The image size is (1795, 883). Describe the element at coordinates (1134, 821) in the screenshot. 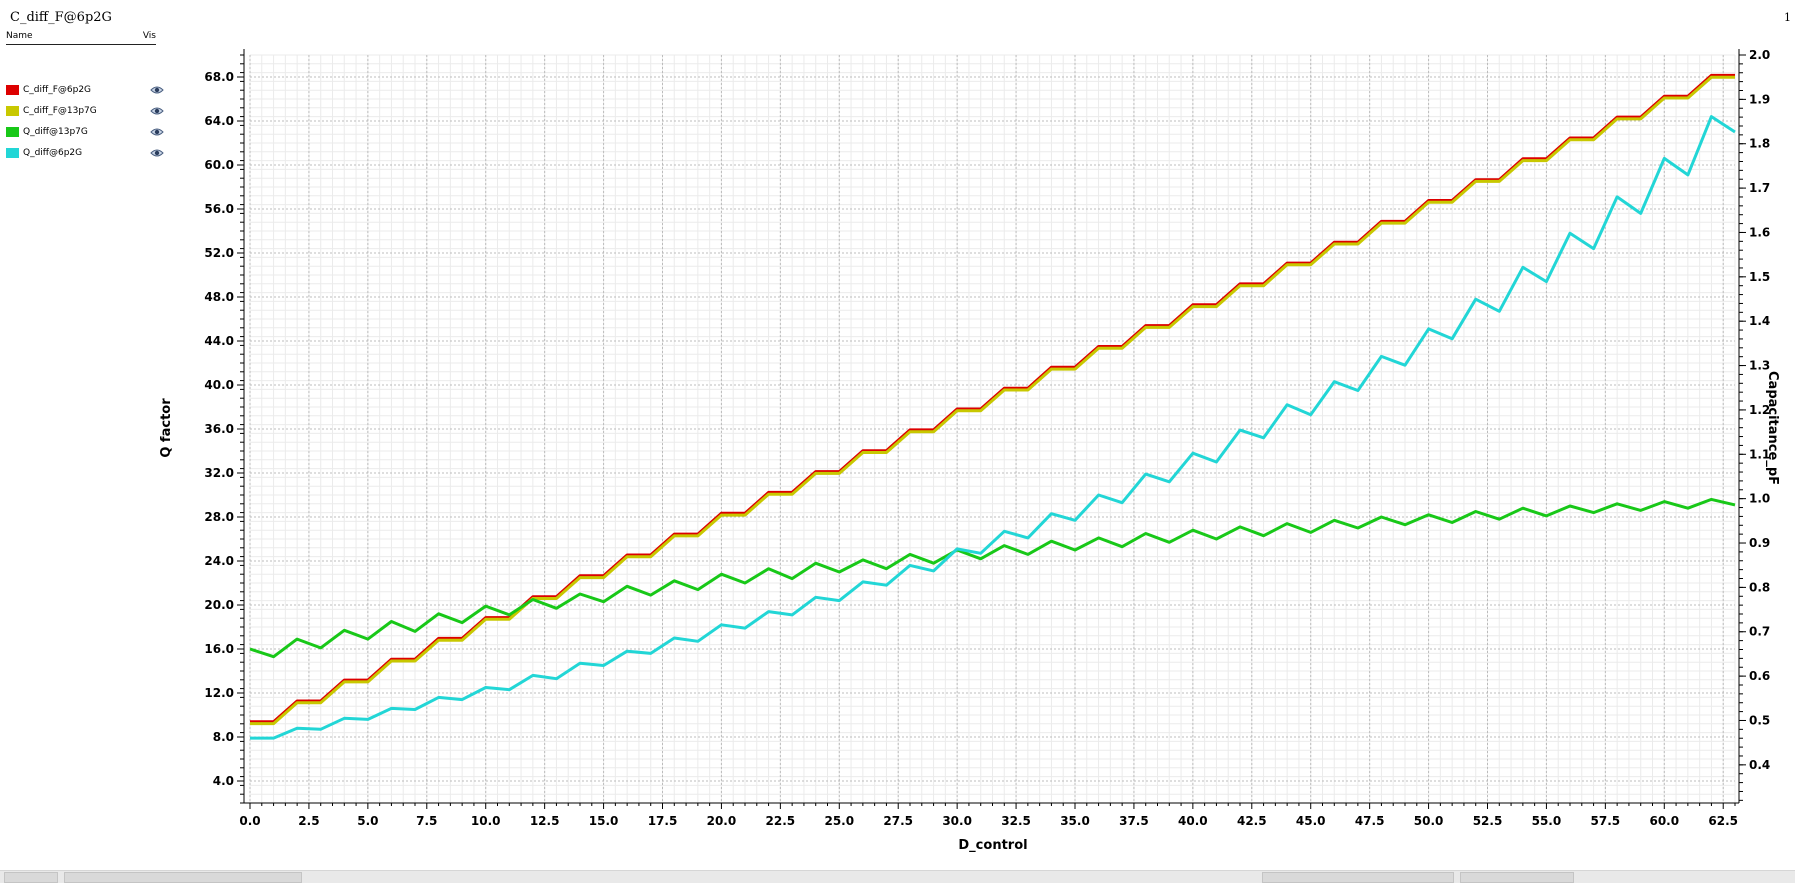

I see `x-tick-label: 37.5` at that location.